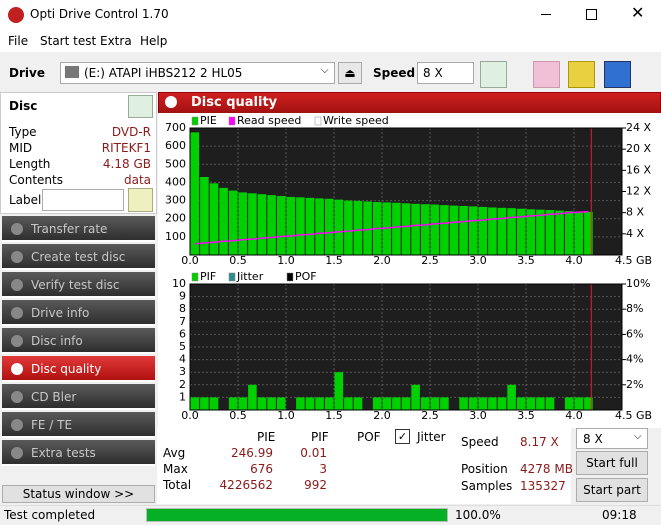  Describe the element at coordinates (638, 191) in the screenshot. I see `y2-tick-label: 12 X` at that location.